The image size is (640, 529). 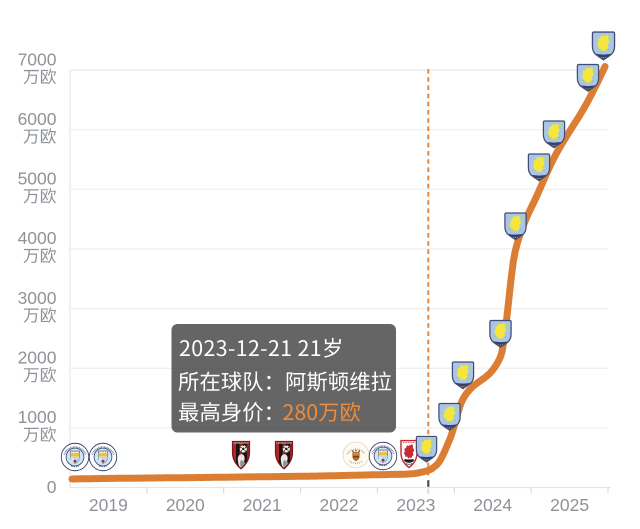 What do you see at coordinates (37, 417) in the screenshot?
I see `svg-text: 1000` at bounding box center [37, 417].